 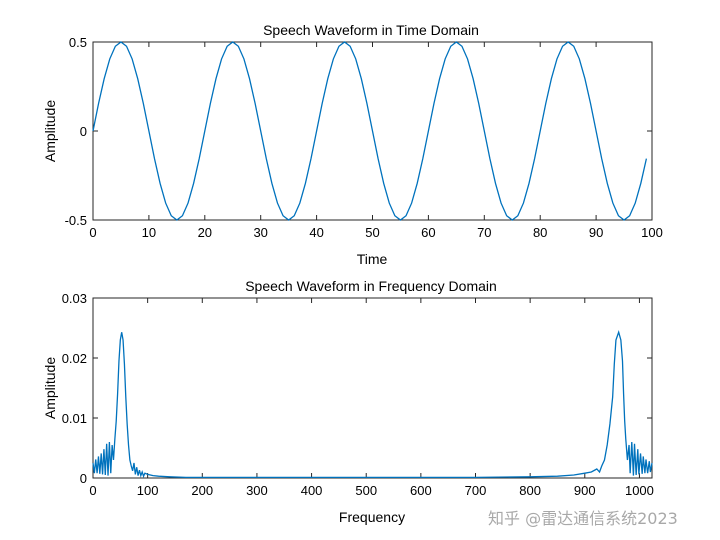 I want to click on frequency-domain-y-tick-label: 0.02, so click(x=74, y=358).